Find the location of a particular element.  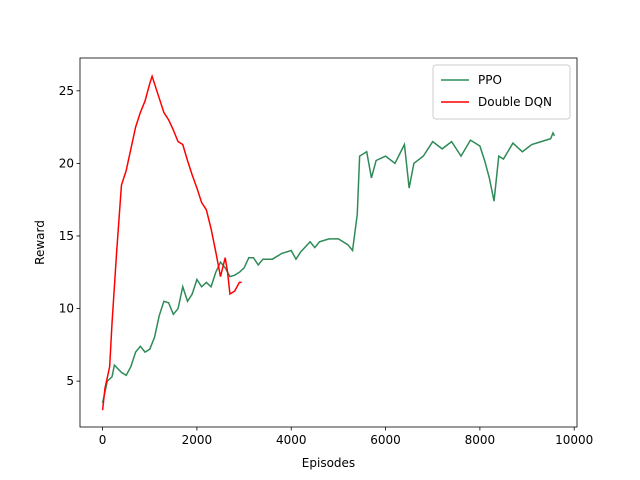

y-tick-label: 5 is located at coordinates (70, 381).